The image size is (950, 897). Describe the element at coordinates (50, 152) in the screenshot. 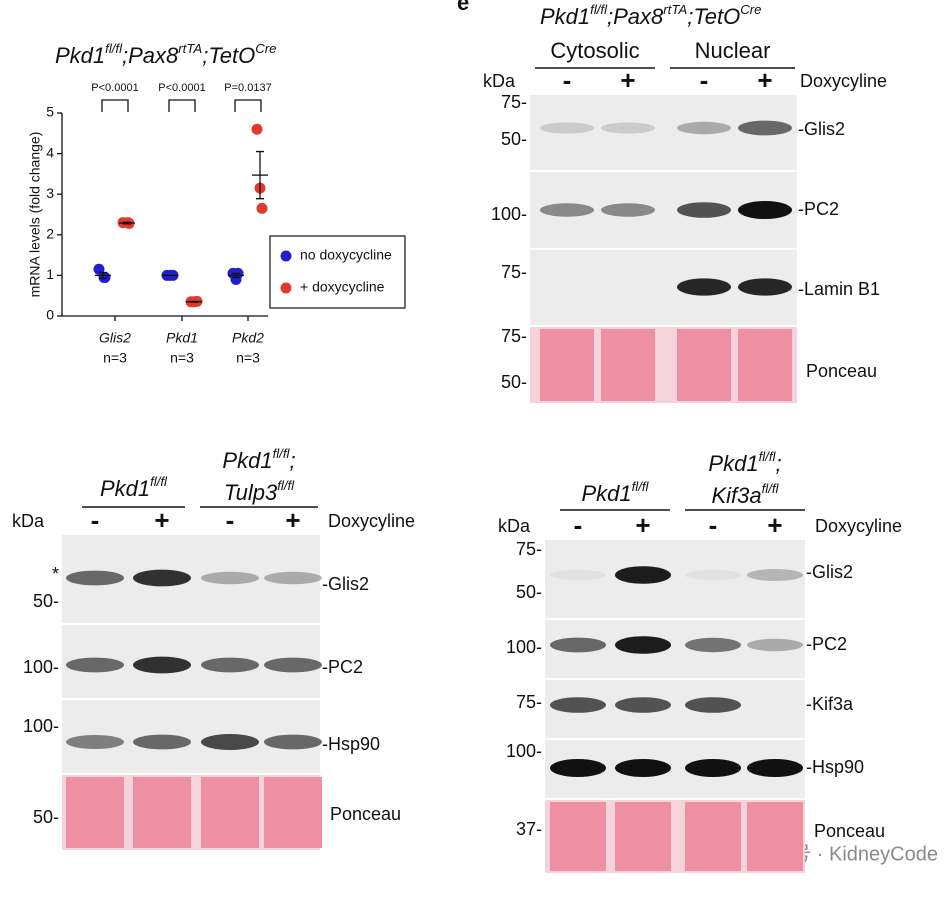

I see `y-tick-label: 4` at that location.